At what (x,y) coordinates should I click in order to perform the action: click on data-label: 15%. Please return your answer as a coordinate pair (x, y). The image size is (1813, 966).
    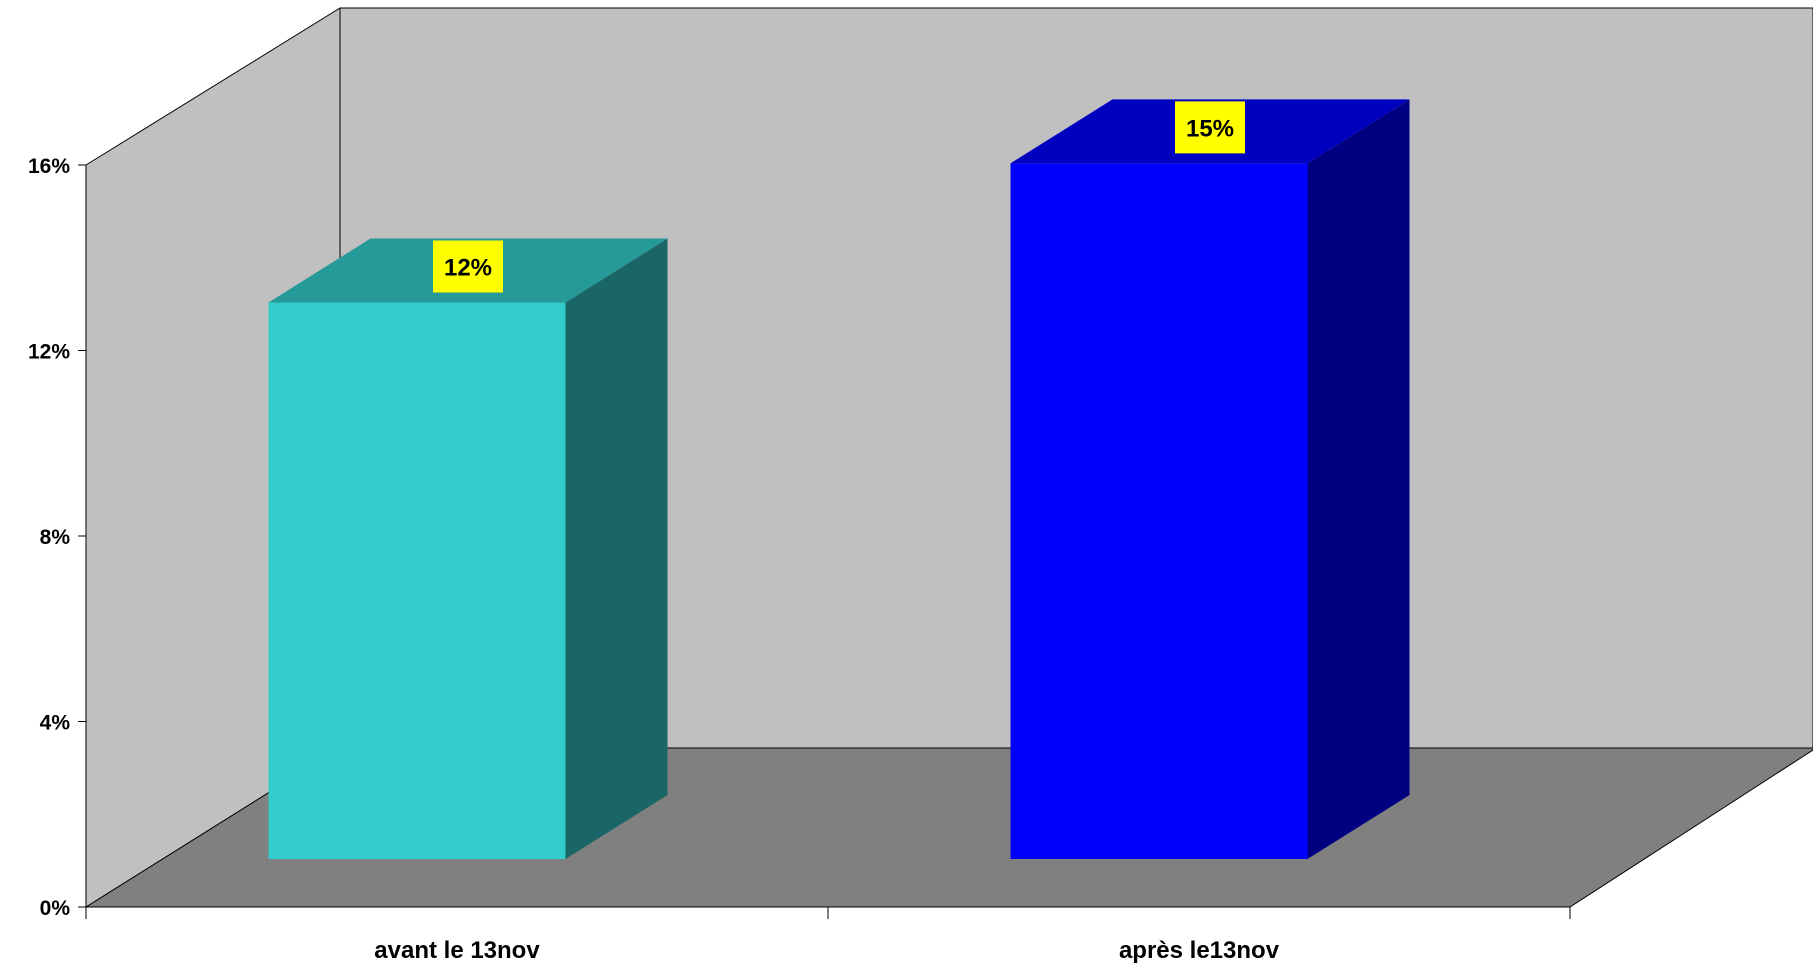
    Looking at the image, I should click on (1210, 127).